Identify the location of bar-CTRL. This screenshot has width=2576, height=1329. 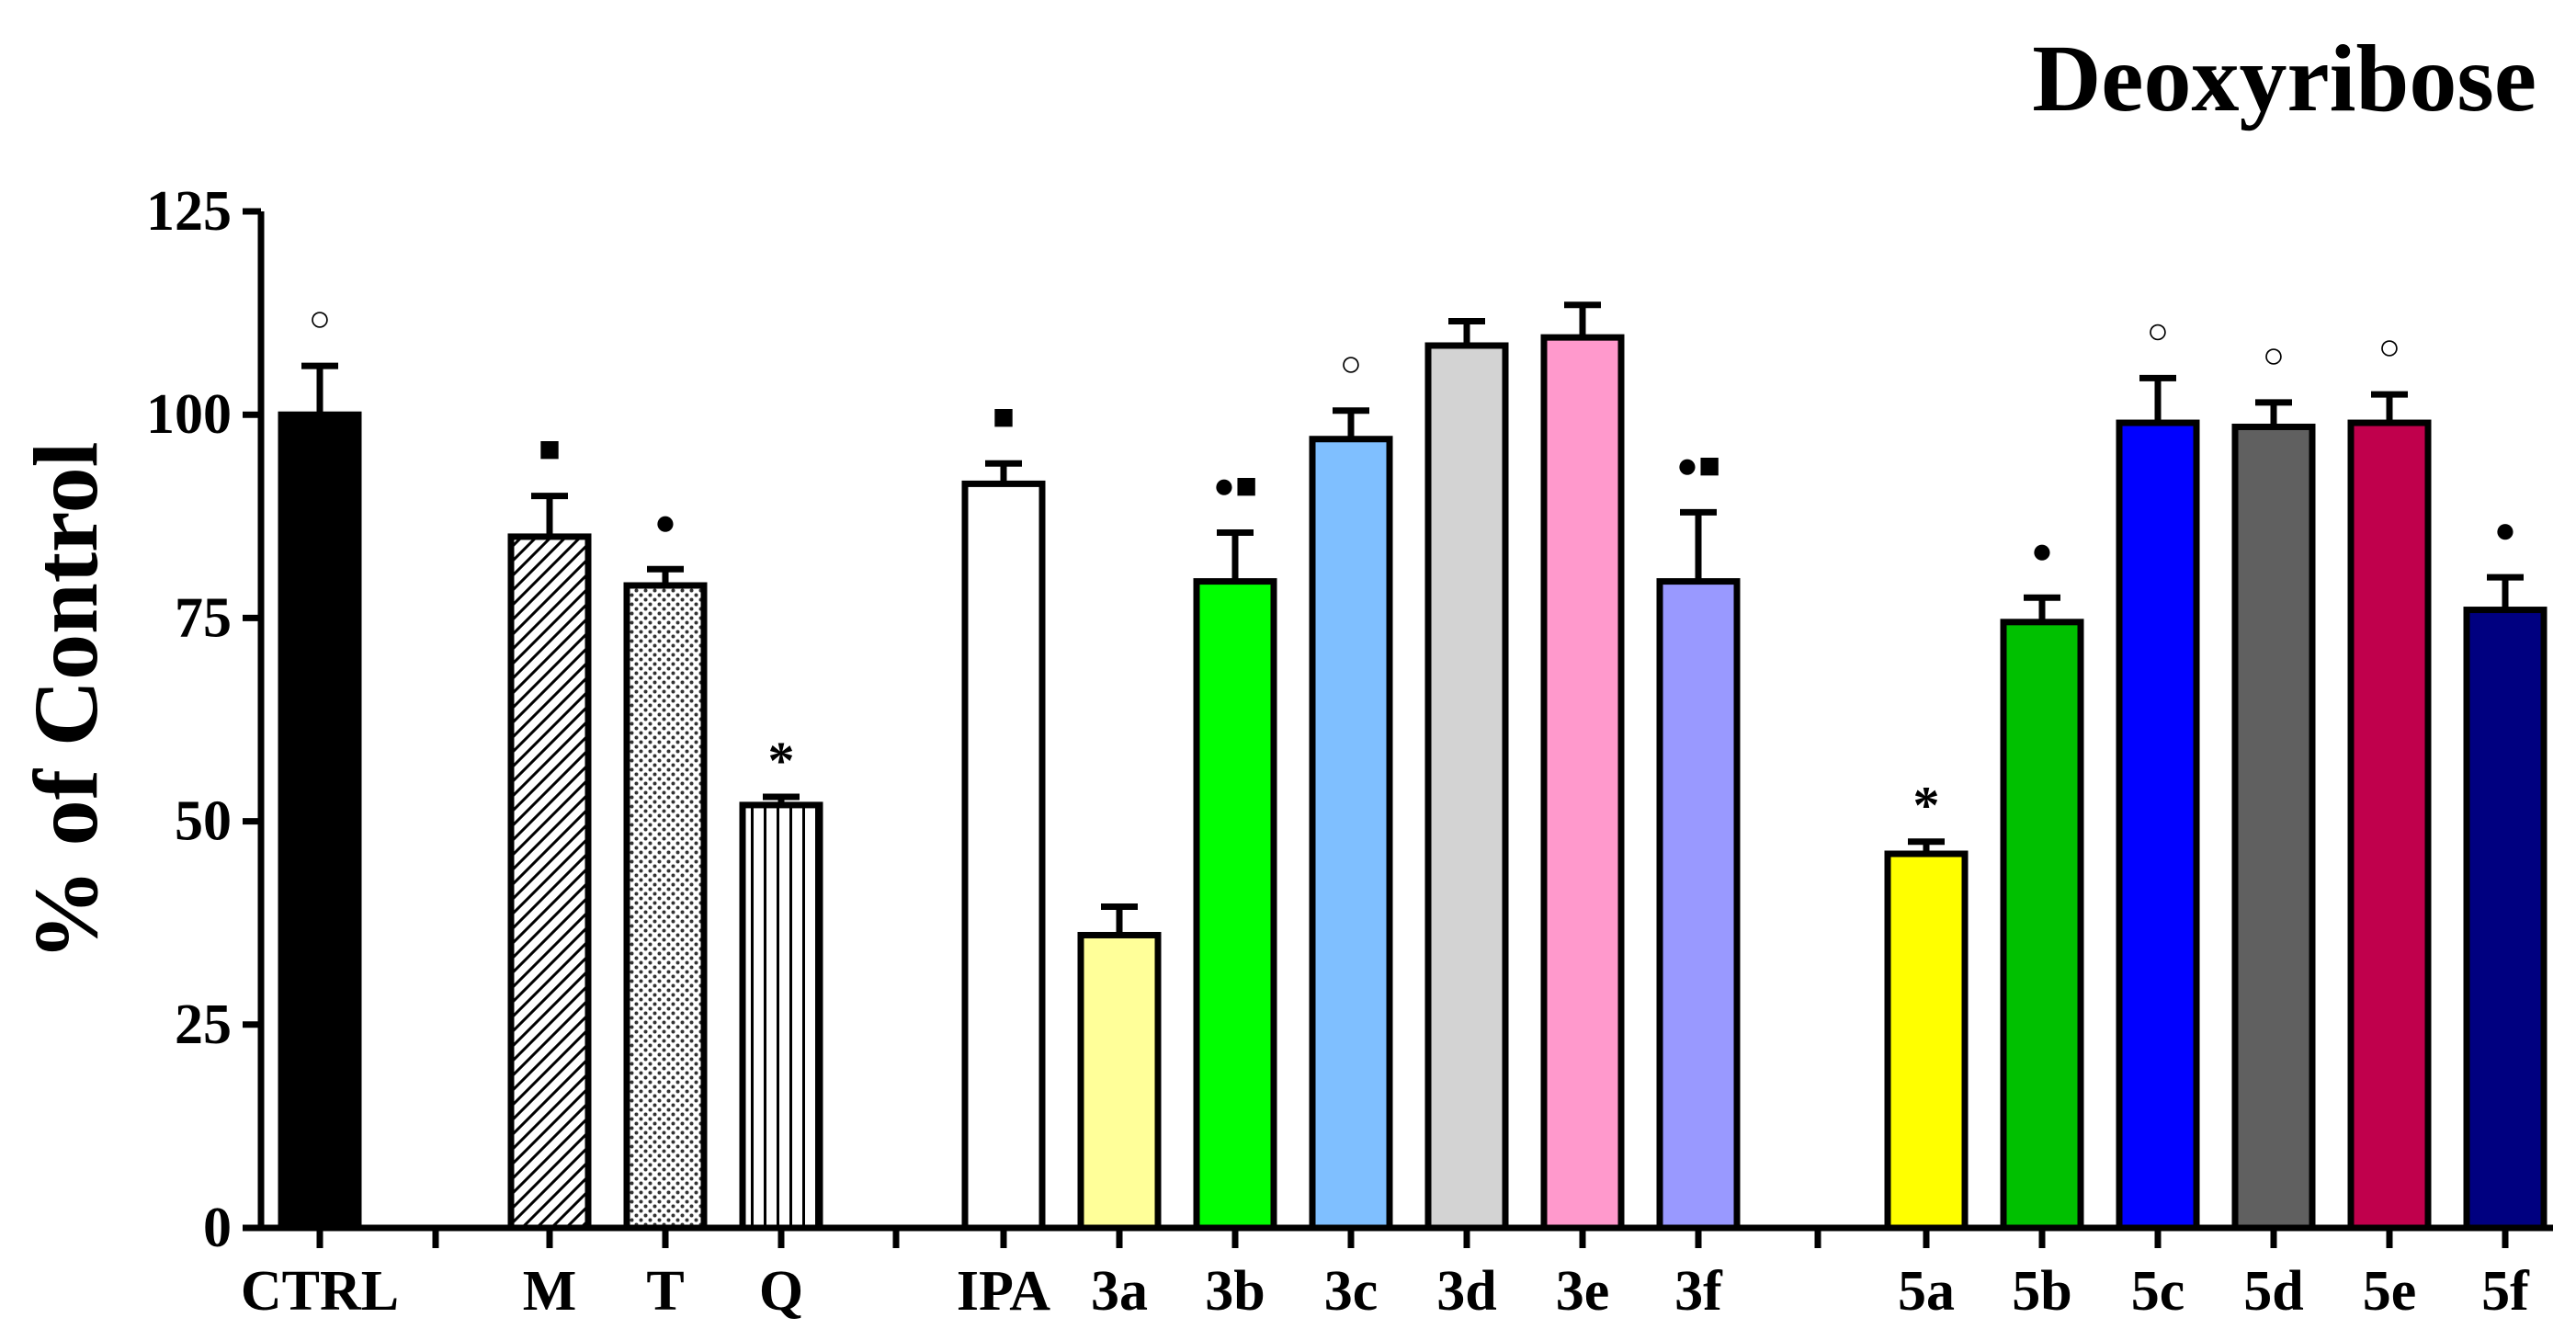
(320, 821).